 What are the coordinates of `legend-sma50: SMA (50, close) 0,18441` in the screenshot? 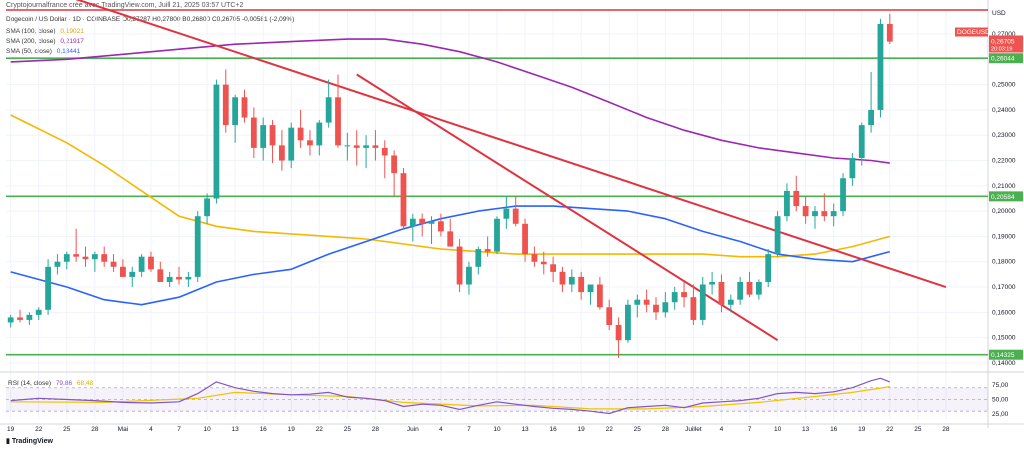 It's located at (45, 52).